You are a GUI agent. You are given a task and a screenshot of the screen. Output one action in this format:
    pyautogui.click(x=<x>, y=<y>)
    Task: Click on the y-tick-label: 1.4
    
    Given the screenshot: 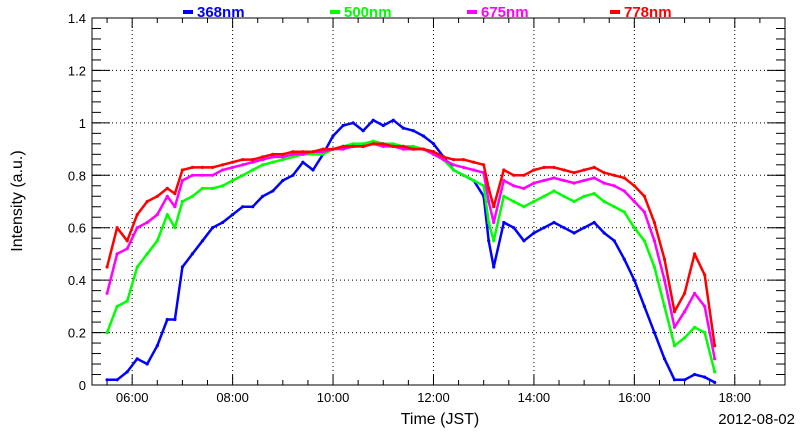 What is the action you would take?
    pyautogui.click(x=77, y=18)
    